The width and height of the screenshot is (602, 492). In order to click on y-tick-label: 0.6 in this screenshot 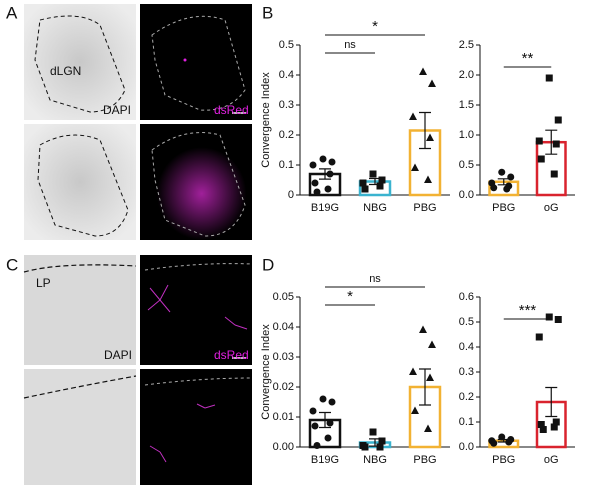, I will do `click(466, 297)`.